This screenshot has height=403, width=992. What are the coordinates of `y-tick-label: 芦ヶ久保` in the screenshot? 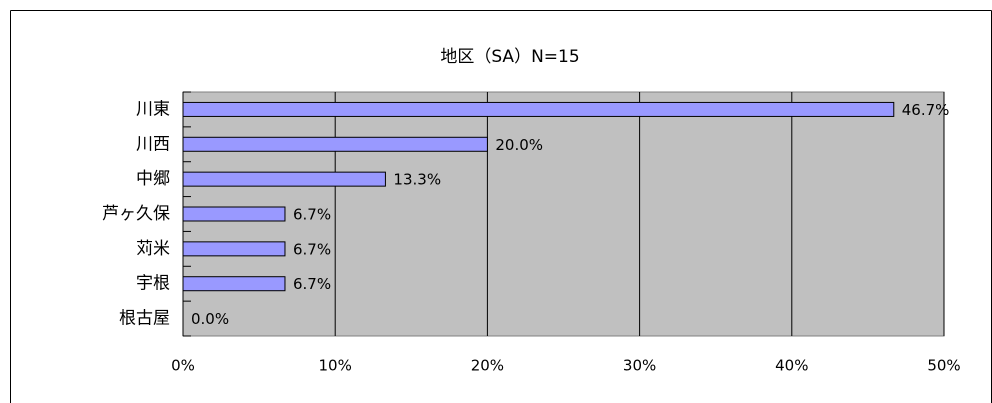 It's located at (136, 214).